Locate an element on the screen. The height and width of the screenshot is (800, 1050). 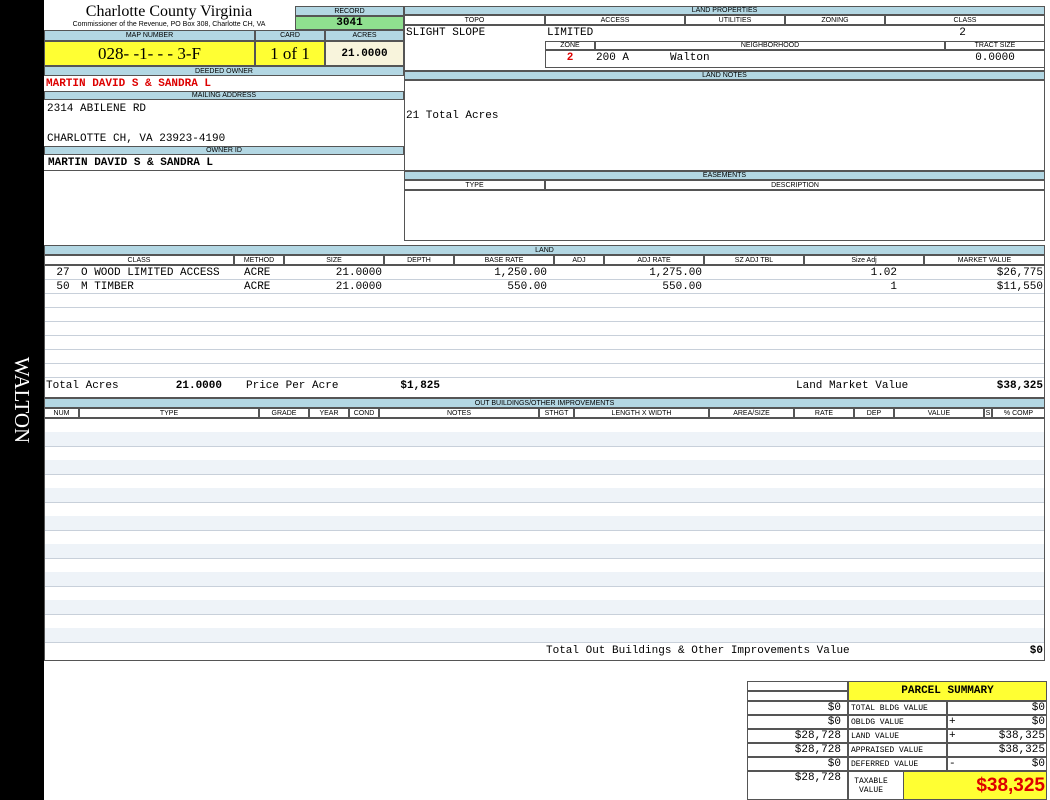
market: $38,325 is located at coordinates (1019, 386).